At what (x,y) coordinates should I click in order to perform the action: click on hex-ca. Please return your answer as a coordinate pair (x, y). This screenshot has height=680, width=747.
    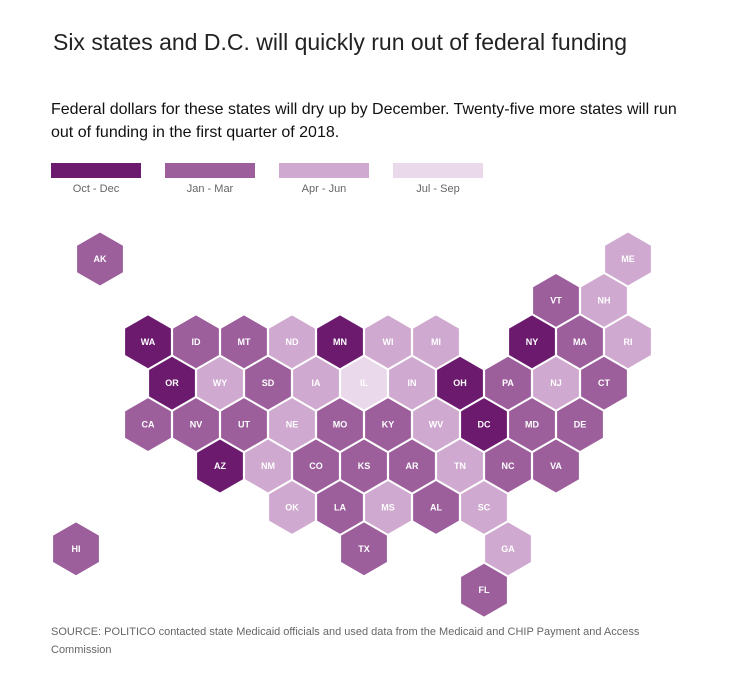
    Looking at the image, I should click on (148, 425).